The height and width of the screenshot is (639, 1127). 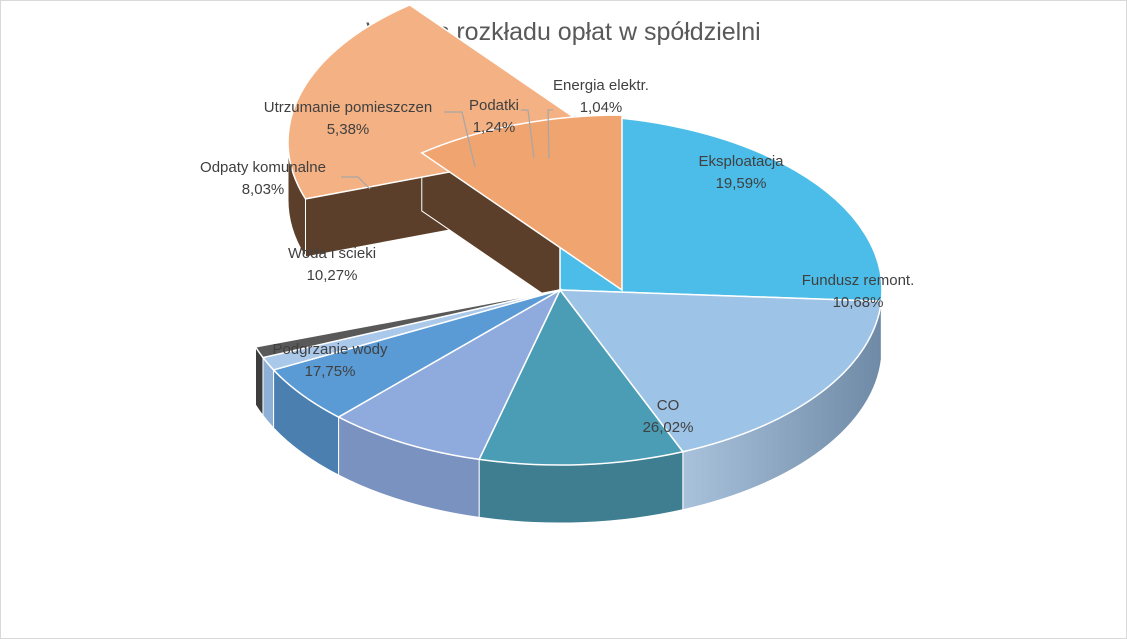 I want to click on data-label-name: Fundusz remont., so click(x=858, y=280).